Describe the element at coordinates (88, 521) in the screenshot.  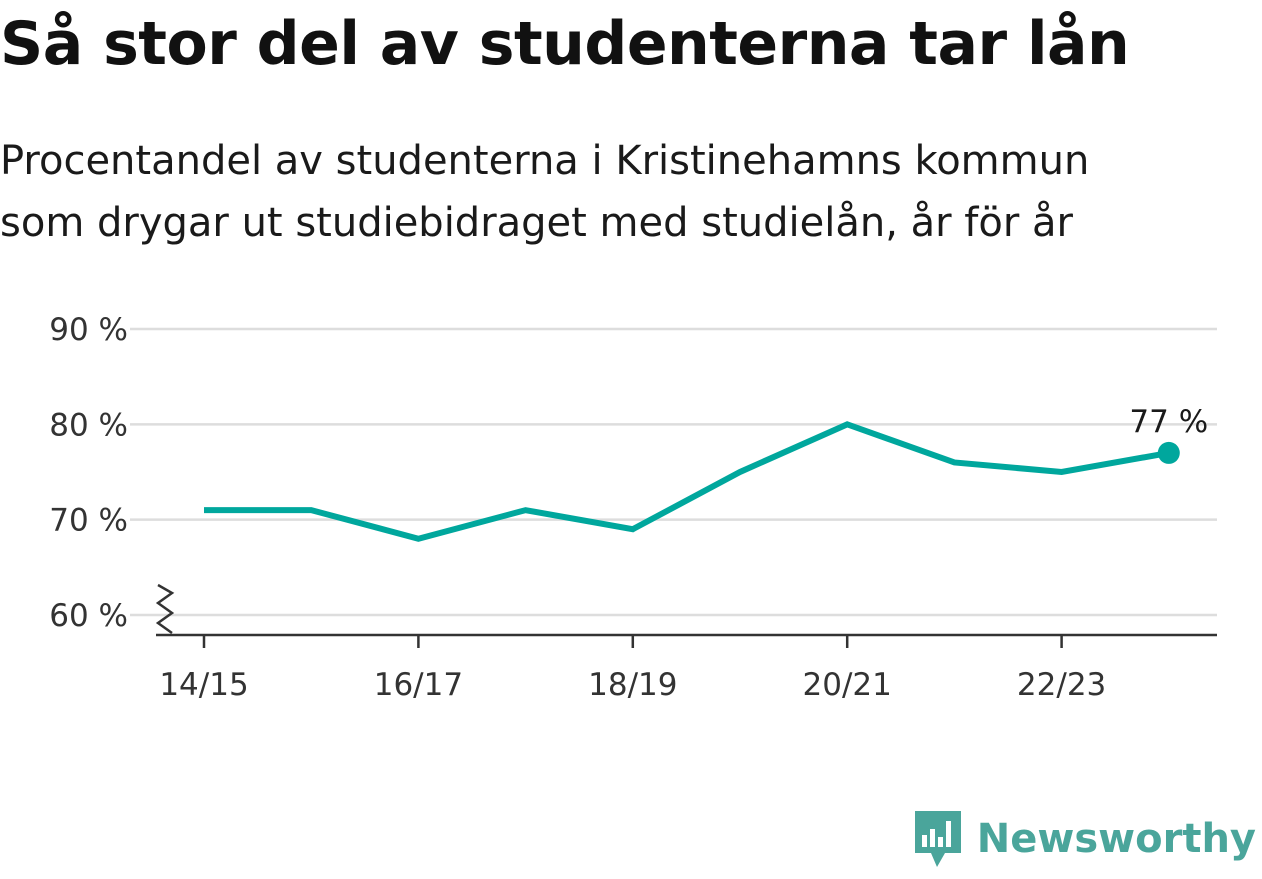
I see `y-tick-label: 70 %` at that location.